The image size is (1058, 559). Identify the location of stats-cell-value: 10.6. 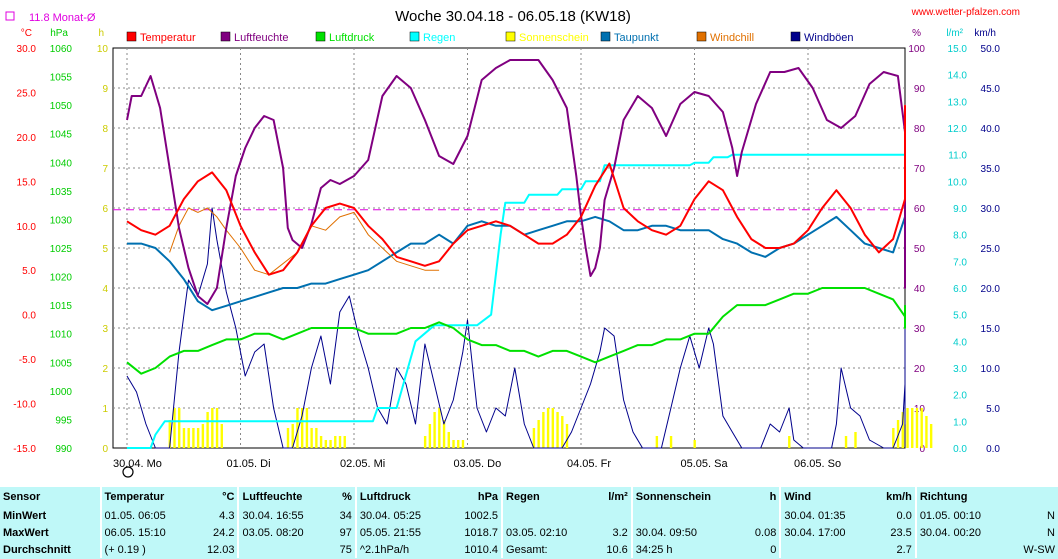
(617, 549).